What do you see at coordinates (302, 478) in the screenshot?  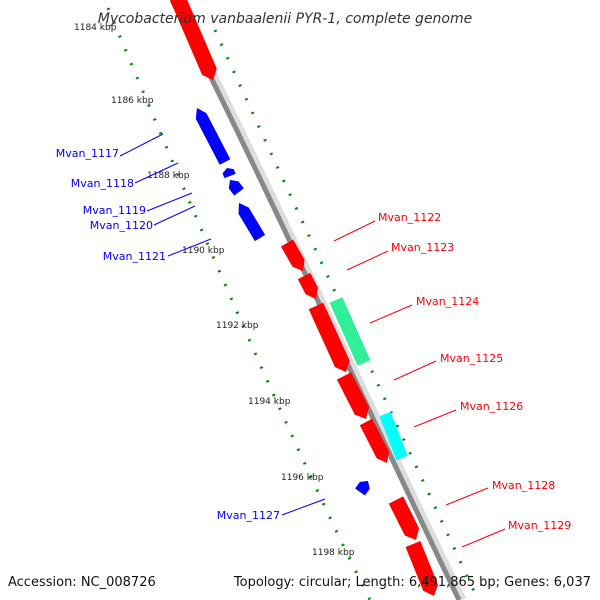 I see `tick-label: 1196 kbp` at bounding box center [302, 478].